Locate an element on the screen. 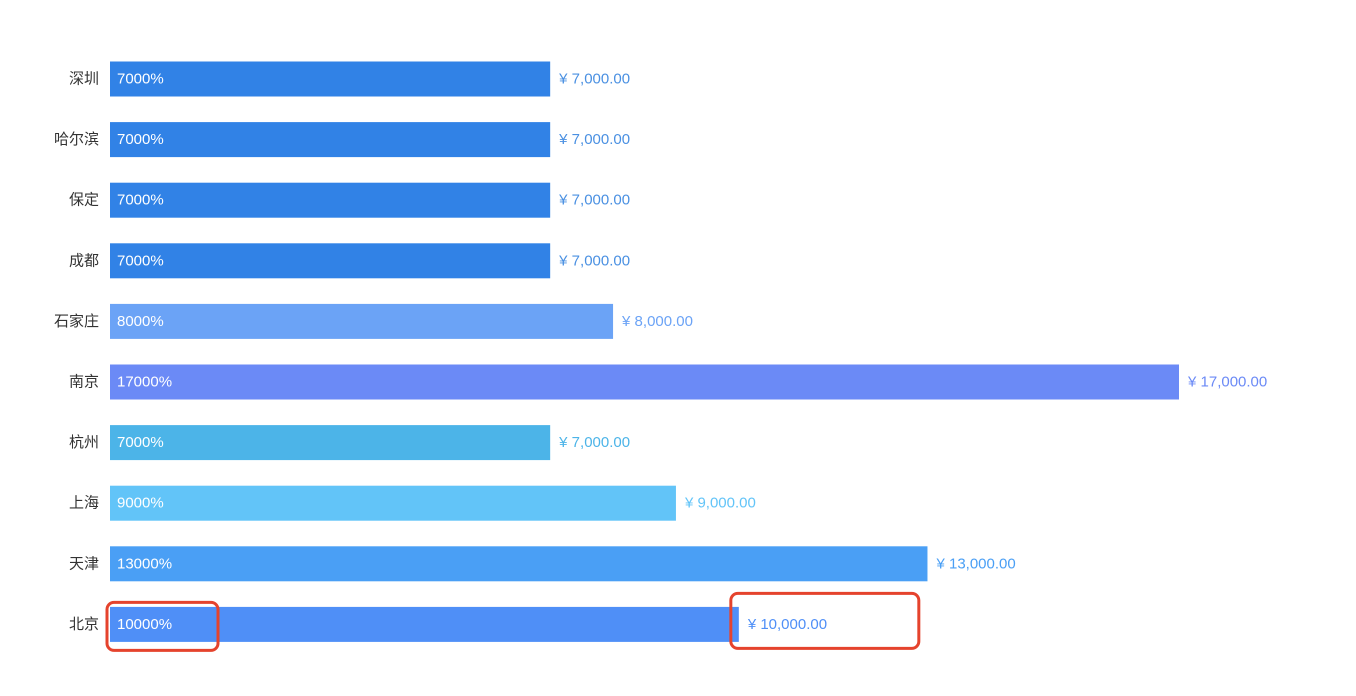 The width and height of the screenshot is (1356, 696). category-label: 南京 is located at coordinates (84, 382).